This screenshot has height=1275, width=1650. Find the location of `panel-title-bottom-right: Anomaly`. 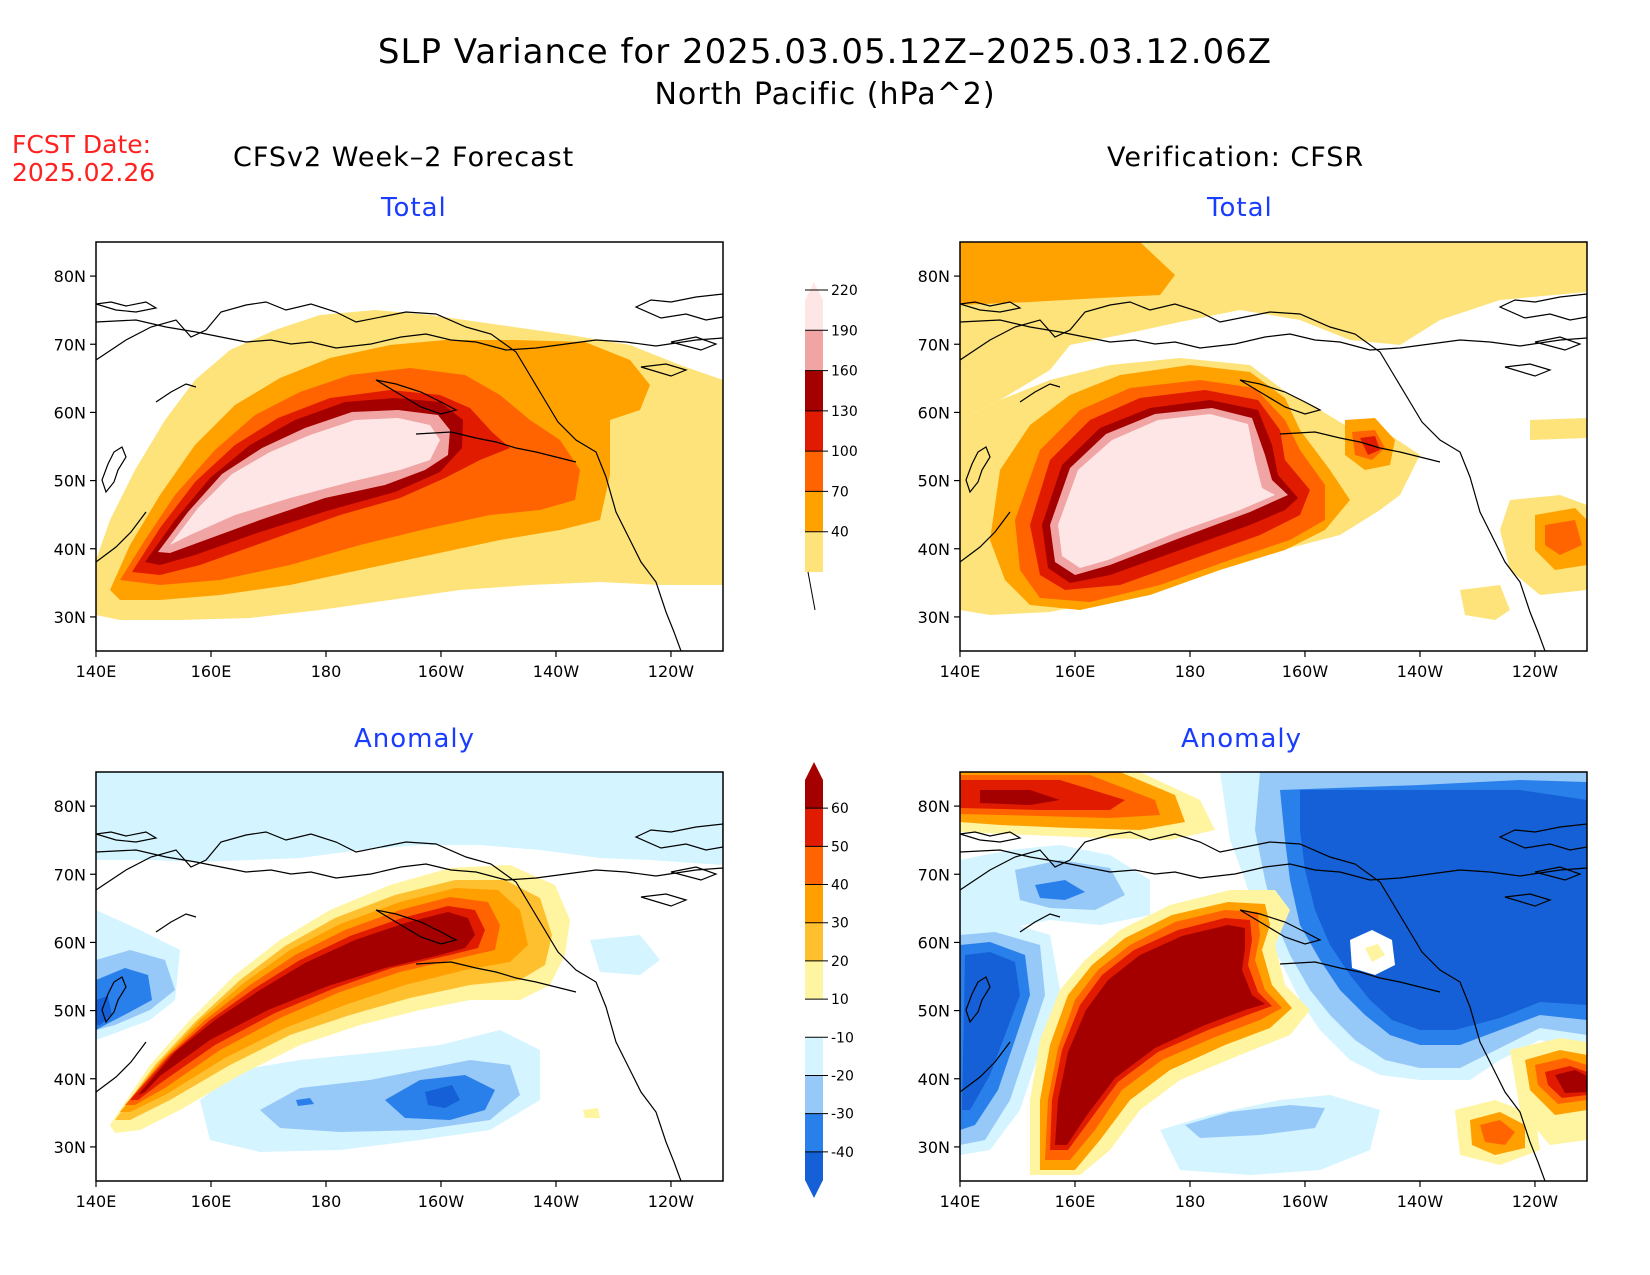

panel-title-bottom-right: Anomaly is located at coordinates (1242, 739).